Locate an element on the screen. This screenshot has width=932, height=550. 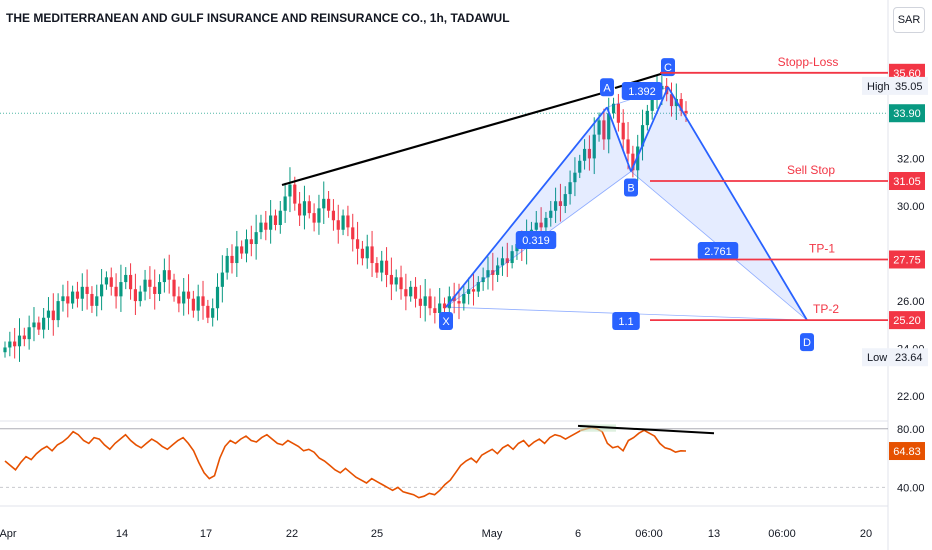
rsi-axis-tick: 40.00 is located at coordinates (911, 488).